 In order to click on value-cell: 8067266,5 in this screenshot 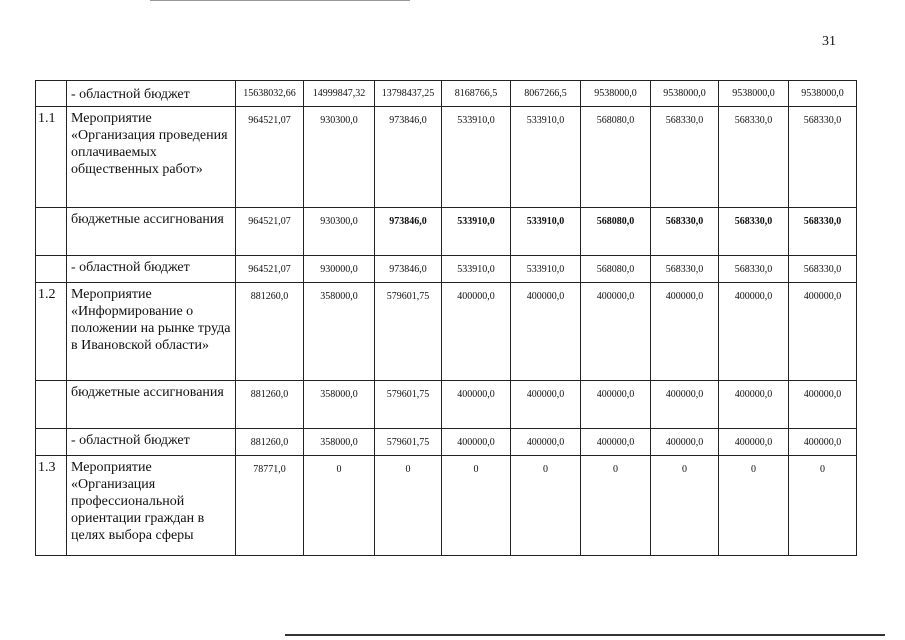, I will do `click(545, 93)`.